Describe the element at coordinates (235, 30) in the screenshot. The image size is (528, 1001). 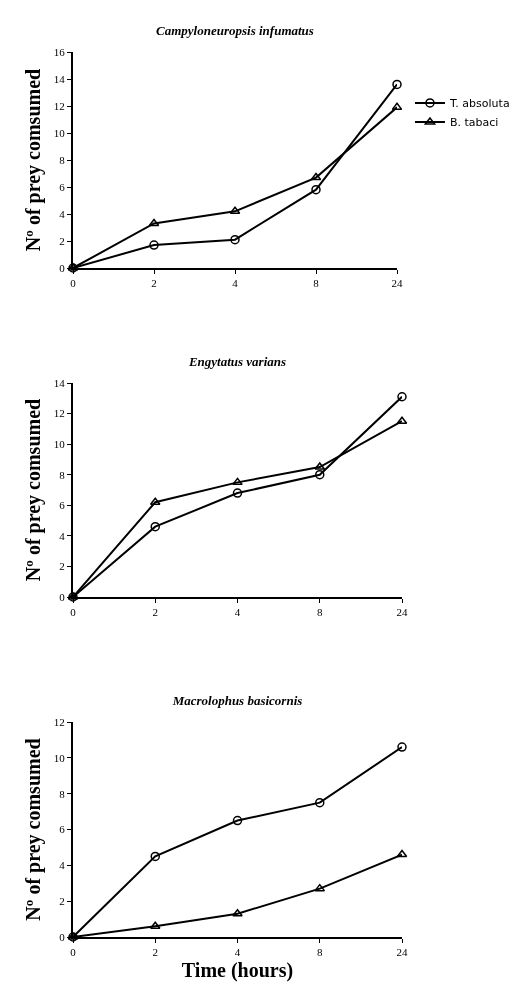
I see `chart-title: Campyloneuropsis infumatus` at that location.